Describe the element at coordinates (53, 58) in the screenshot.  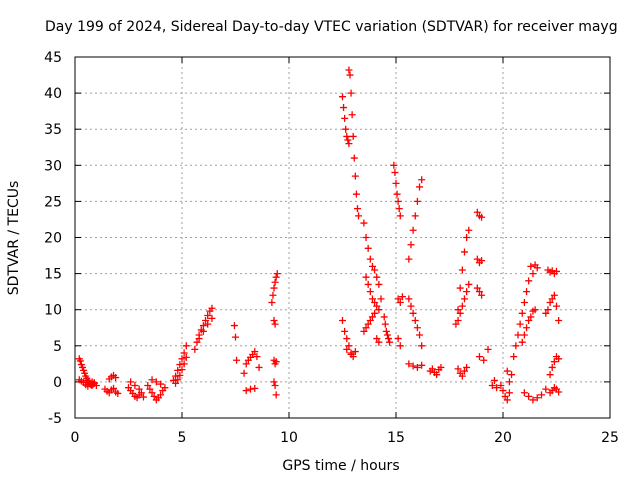
I see `y-tick-label: 45` at that location.